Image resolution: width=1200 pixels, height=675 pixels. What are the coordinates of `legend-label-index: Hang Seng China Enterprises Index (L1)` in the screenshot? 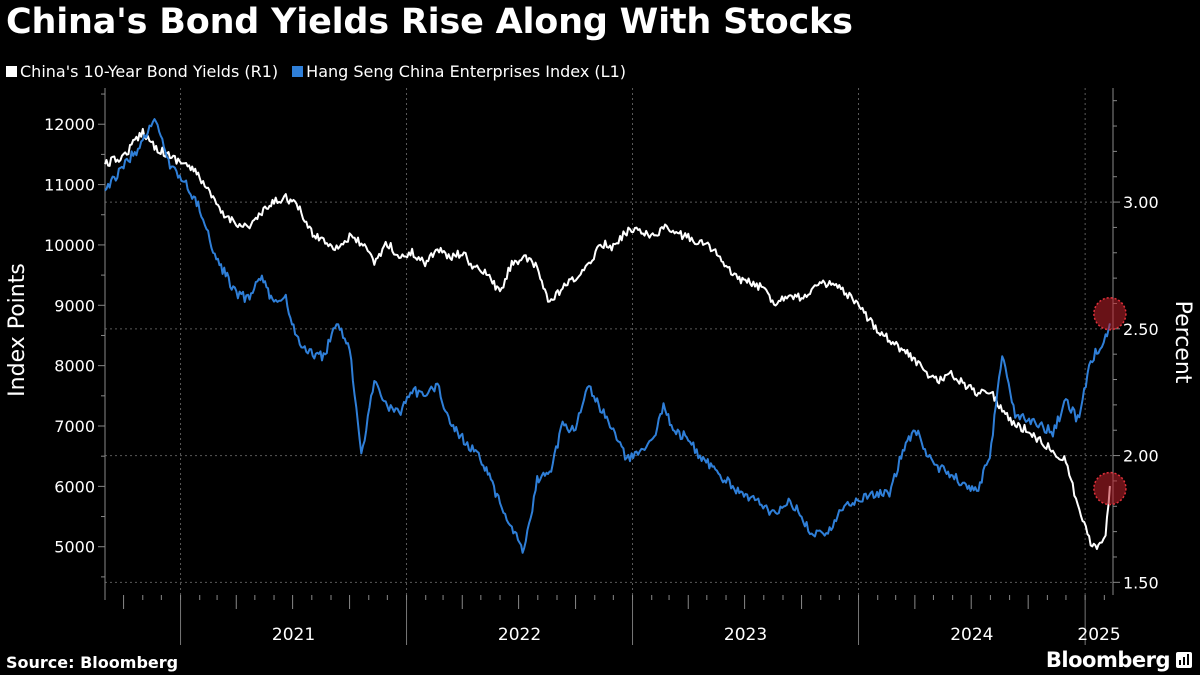 It's located at (466, 71).